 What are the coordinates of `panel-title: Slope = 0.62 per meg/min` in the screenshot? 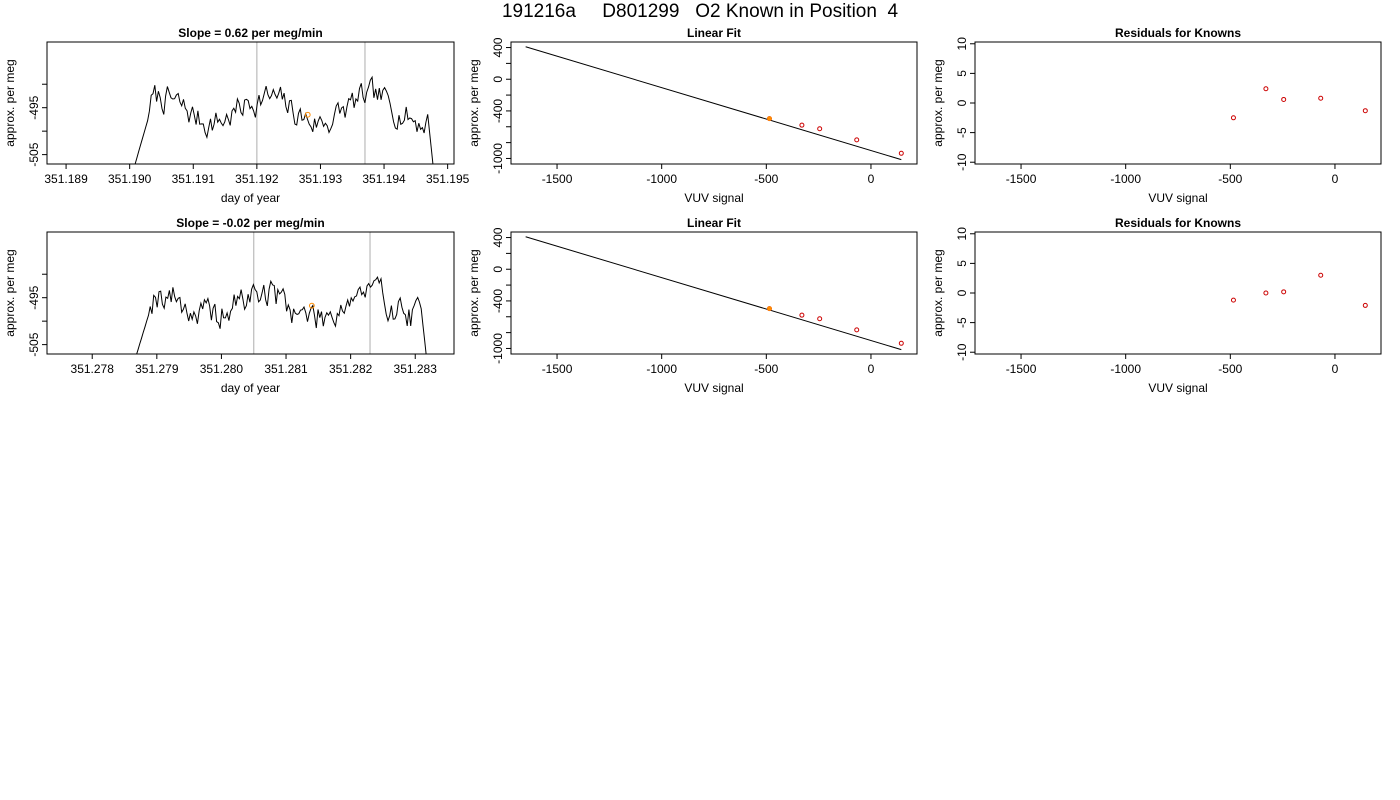 It's located at (250, 33).